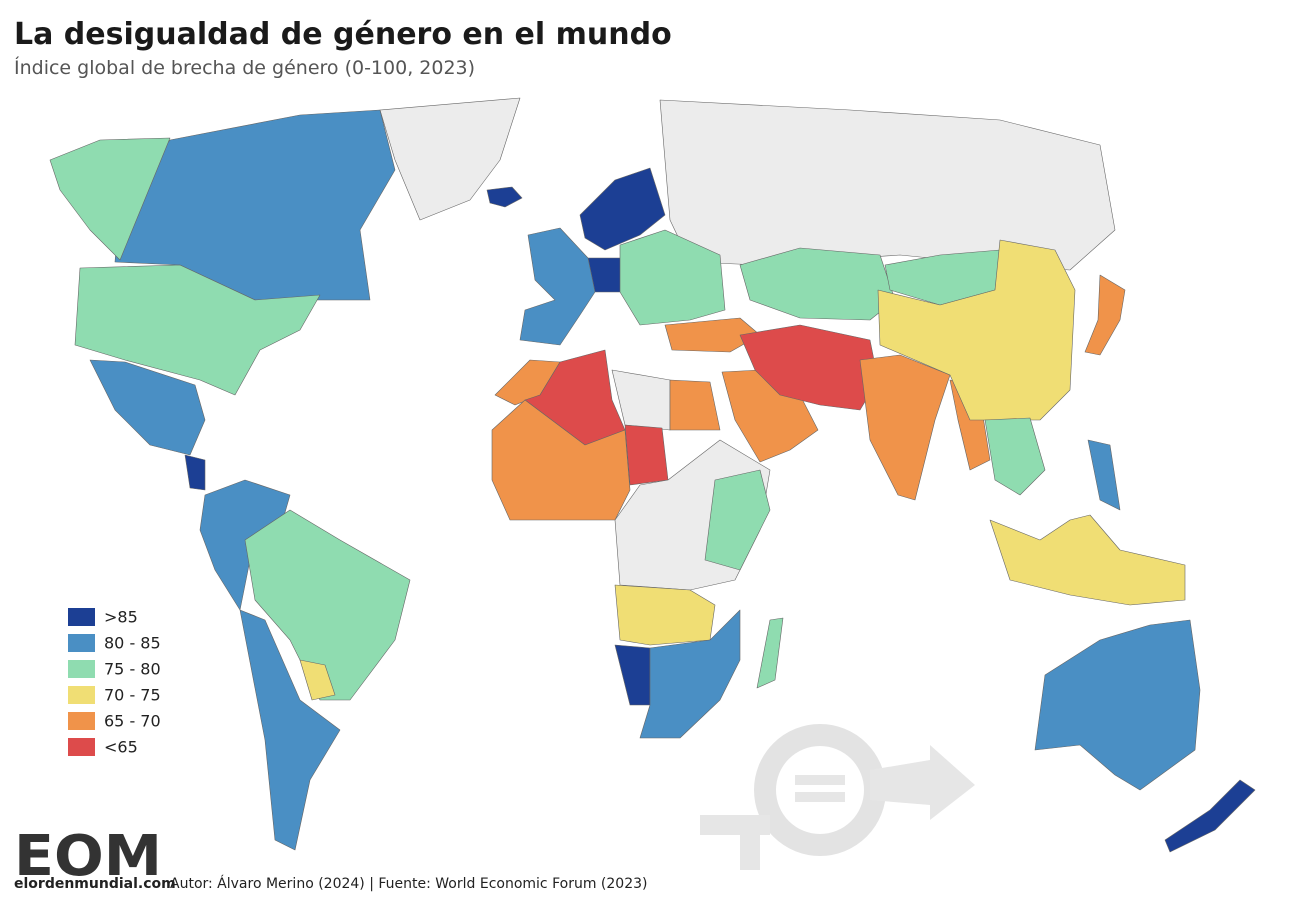  What do you see at coordinates (290, 730) in the screenshot?
I see `southern-cone` at bounding box center [290, 730].